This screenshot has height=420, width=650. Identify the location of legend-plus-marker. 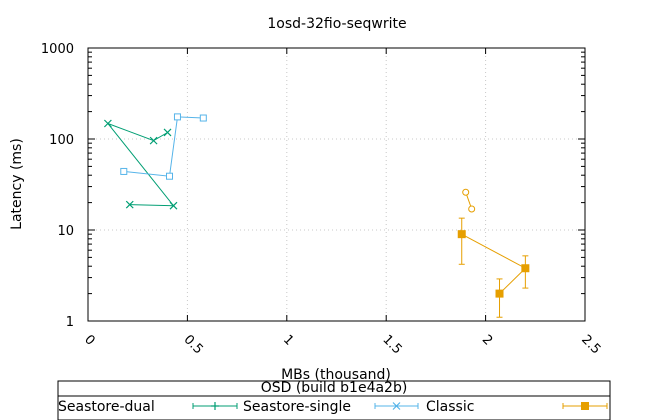
(215, 406).